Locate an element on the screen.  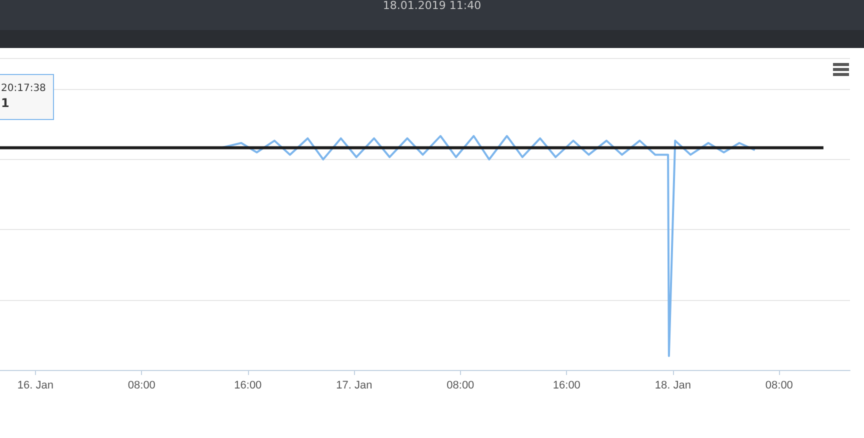
x-tick-label: 18. Jan is located at coordinates (672, 386).